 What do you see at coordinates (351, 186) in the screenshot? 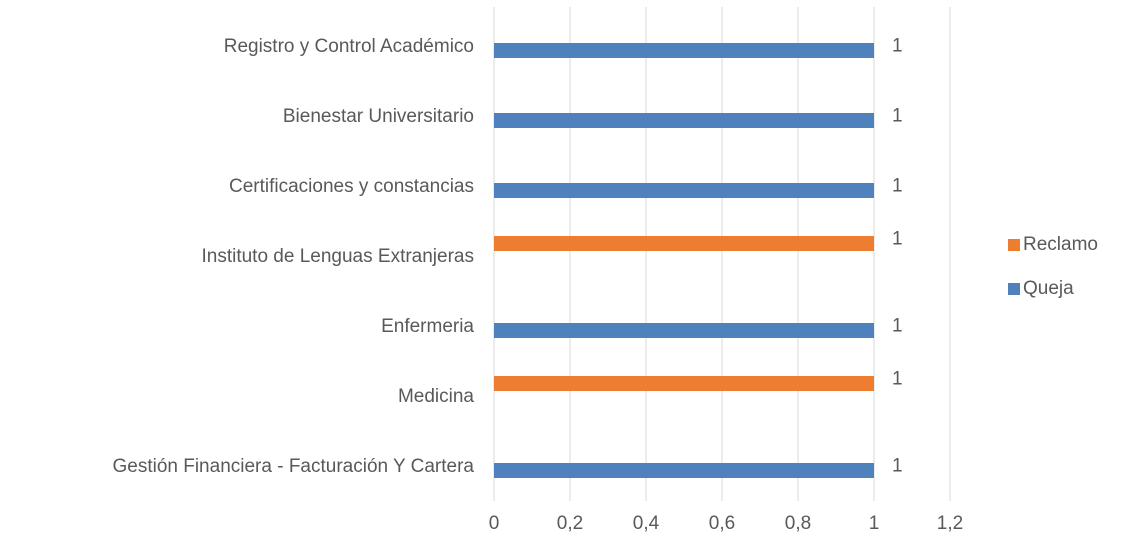
I see `y-tick-label: Certificaciones y constancias` at bounding box center [351, 186].